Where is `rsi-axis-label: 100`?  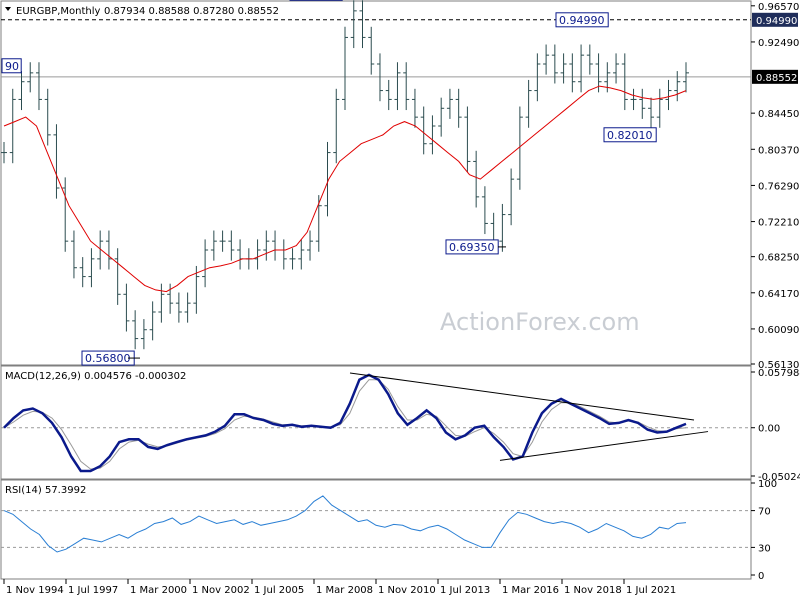 rsi-axis-label: 100 is located at coordinates (767, 484).